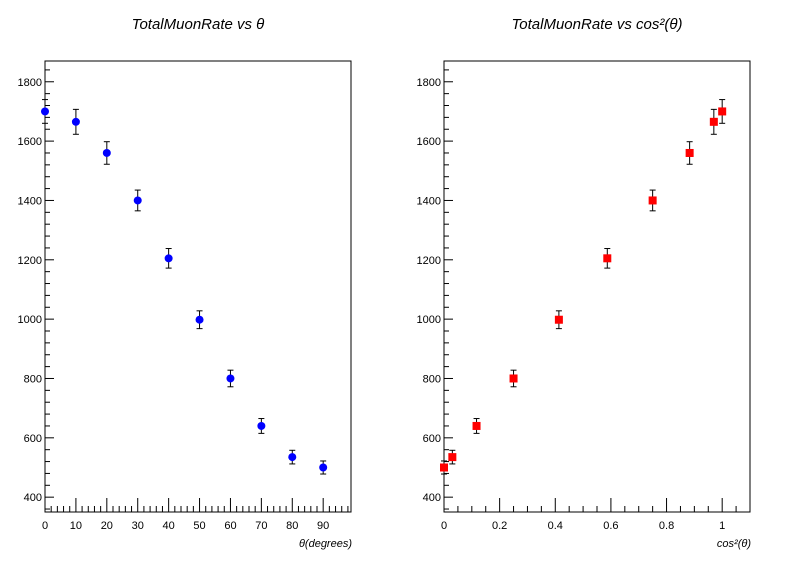 The image size is (798, 580). What do you see at coordinates (429, 201) in the screenshot?
I see `chart-2-y-tick-label: 1400` at bounding box center [429, 201].